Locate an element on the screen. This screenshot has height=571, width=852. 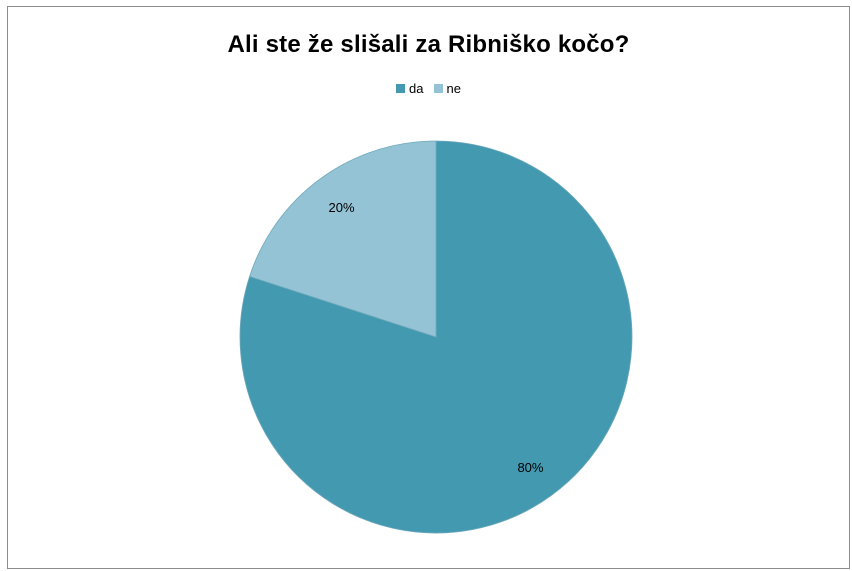
legend-item-da: da is located at coordinates (410, 88).